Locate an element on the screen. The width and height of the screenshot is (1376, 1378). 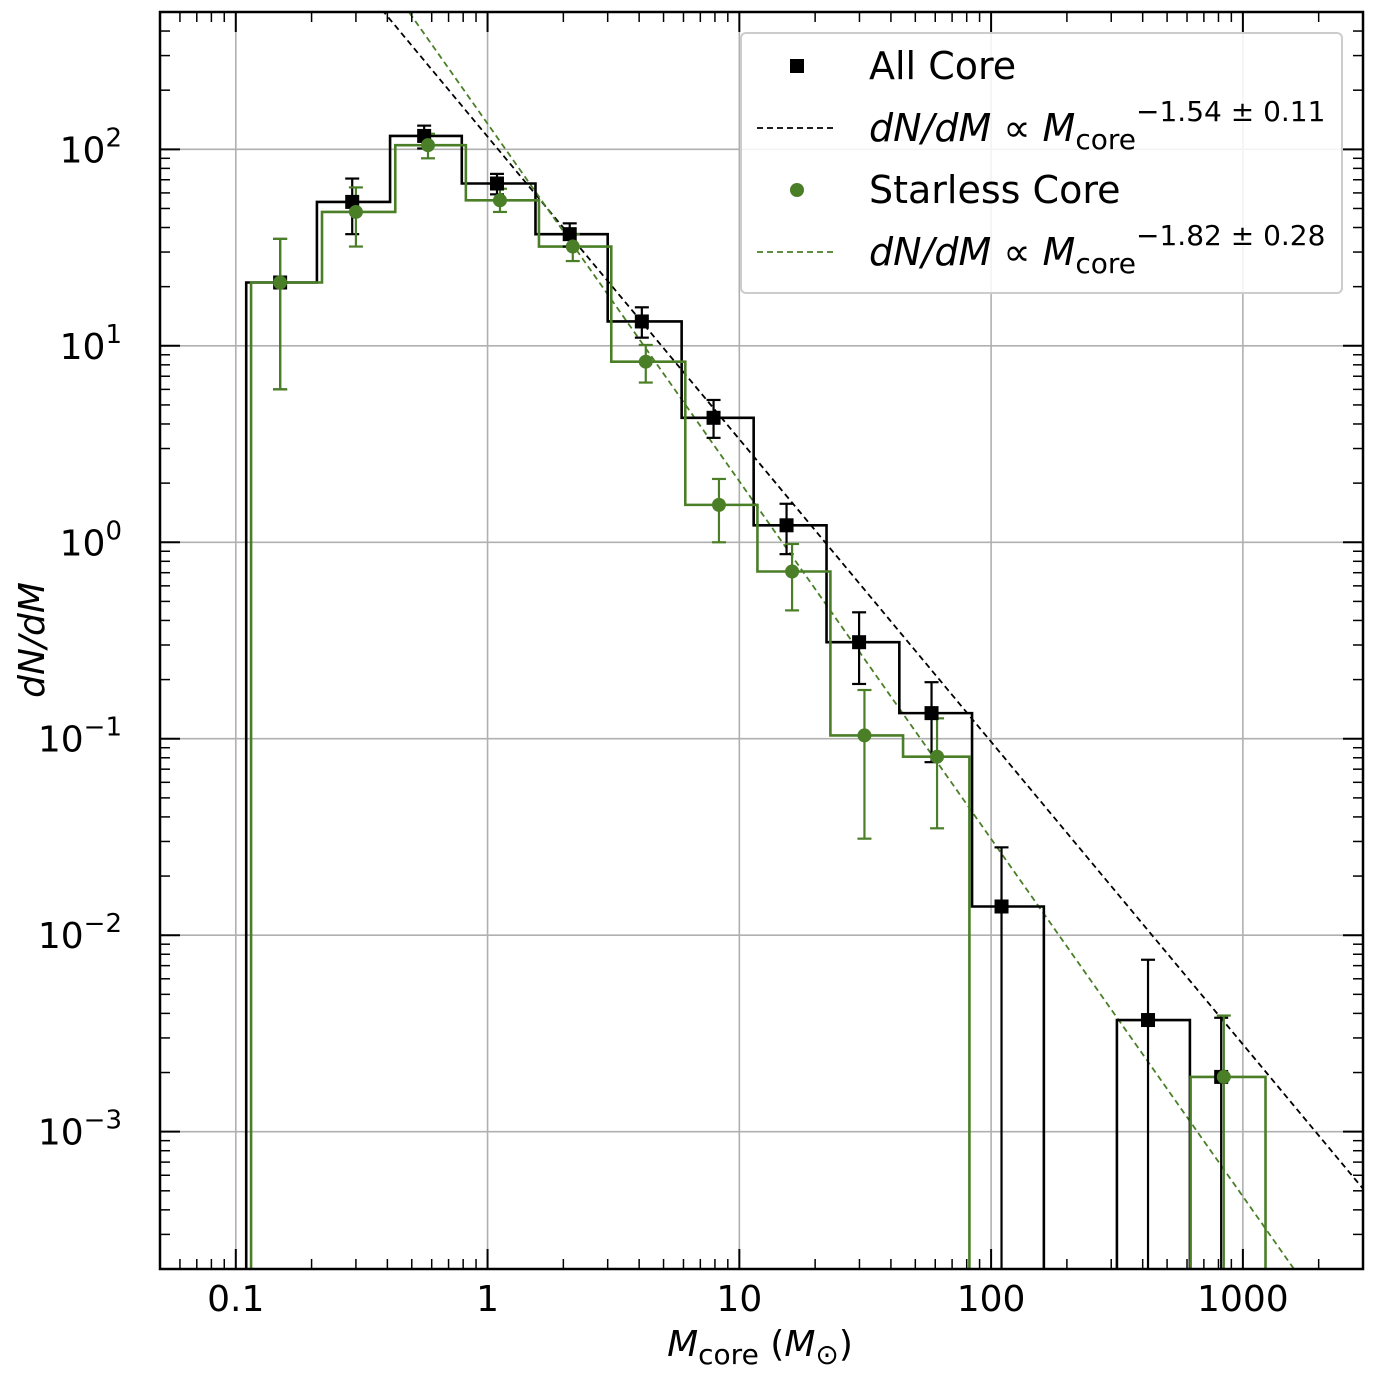
x-tick-label: 100 is located at coordinates (991, 1299).